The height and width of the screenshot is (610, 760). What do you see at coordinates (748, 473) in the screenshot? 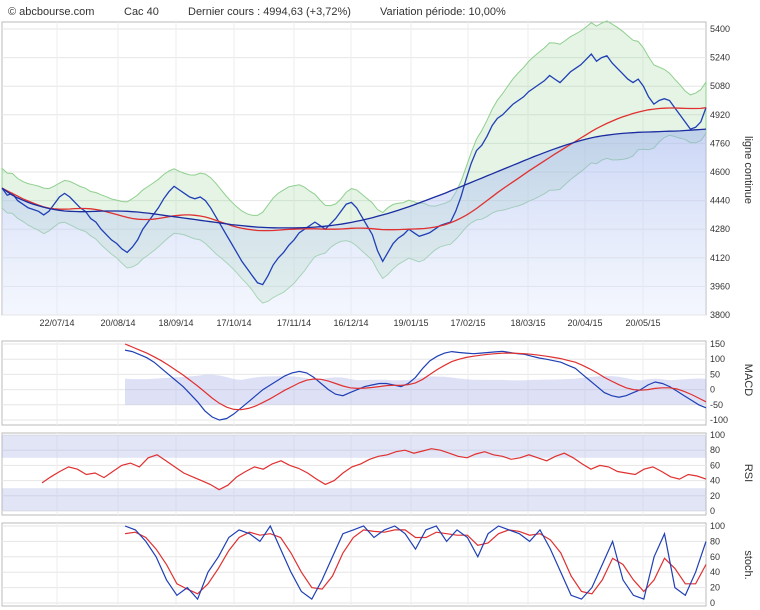
I see `panel-label-rsi: RSI` at bounding box center [748, 473].